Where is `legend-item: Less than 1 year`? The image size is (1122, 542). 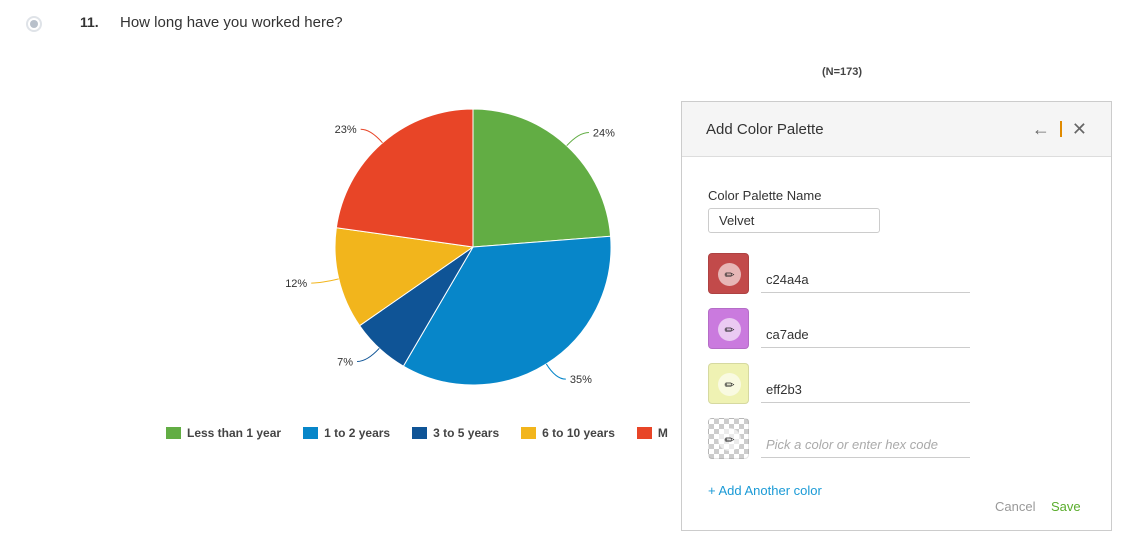 legend-item: Less than 1 year is located at coordinates (223, 433).